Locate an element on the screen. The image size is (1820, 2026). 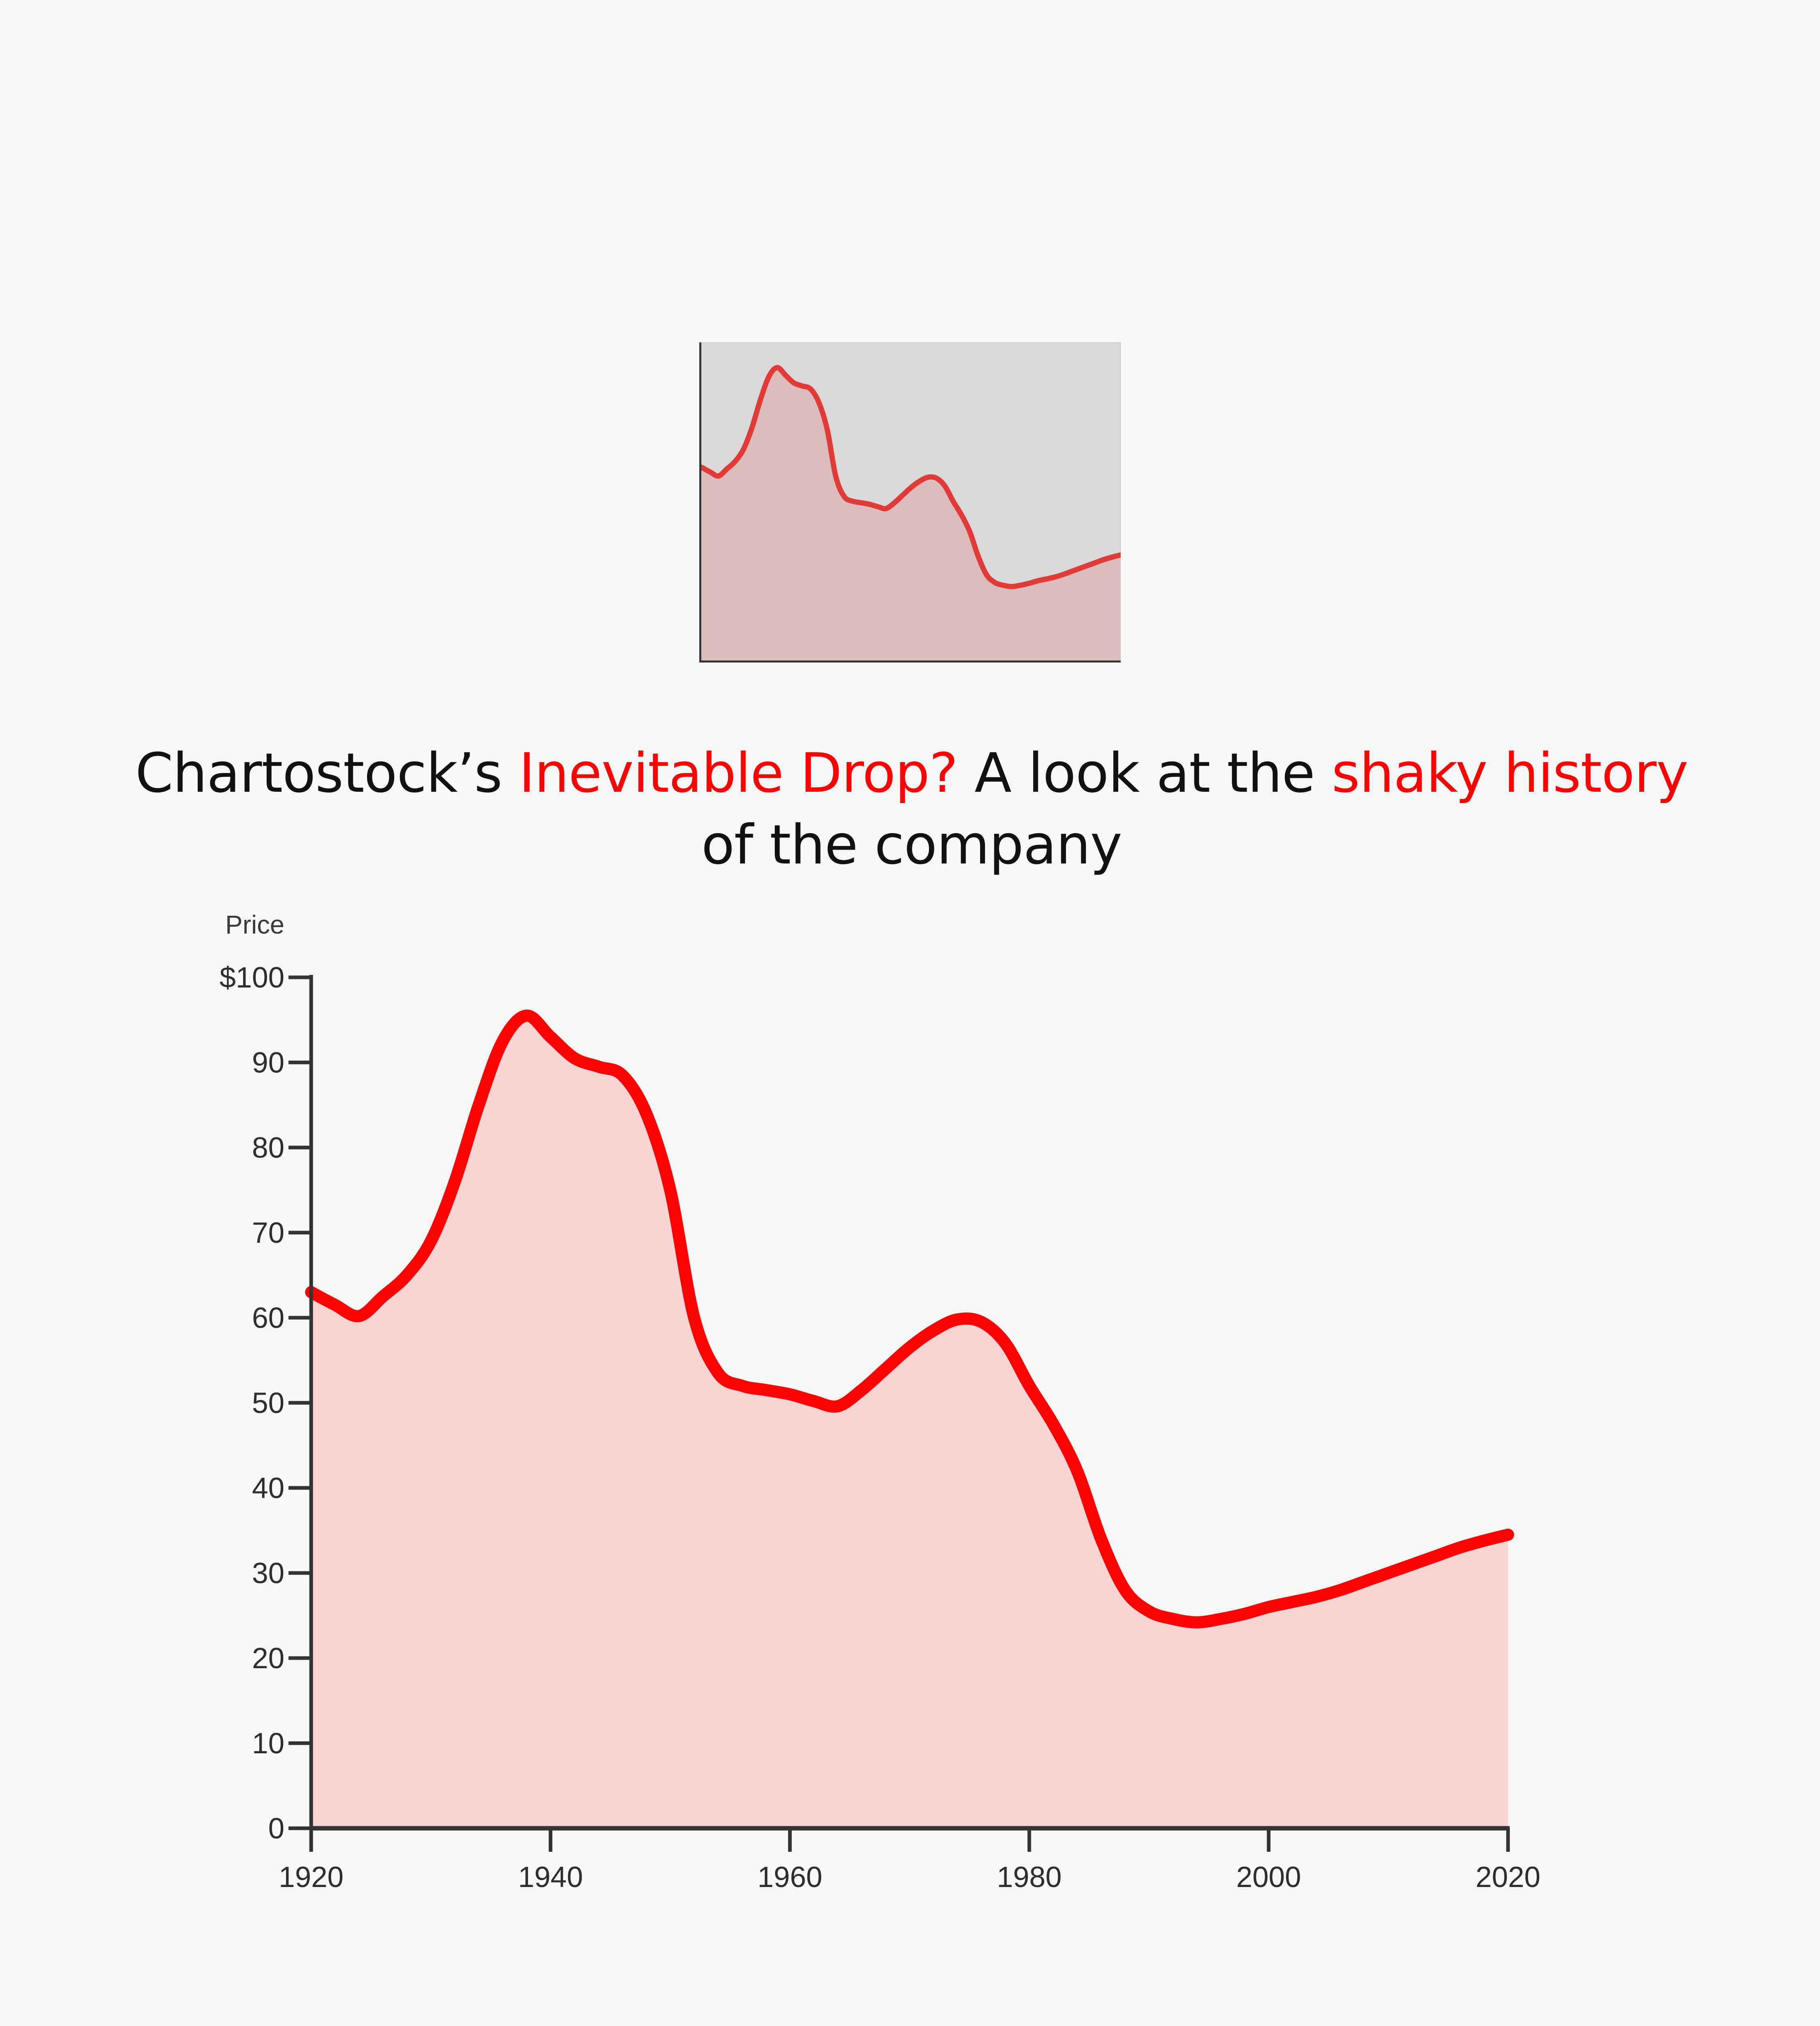
y-axis-tick-label: 40 is located at coordinates (268, 1488).